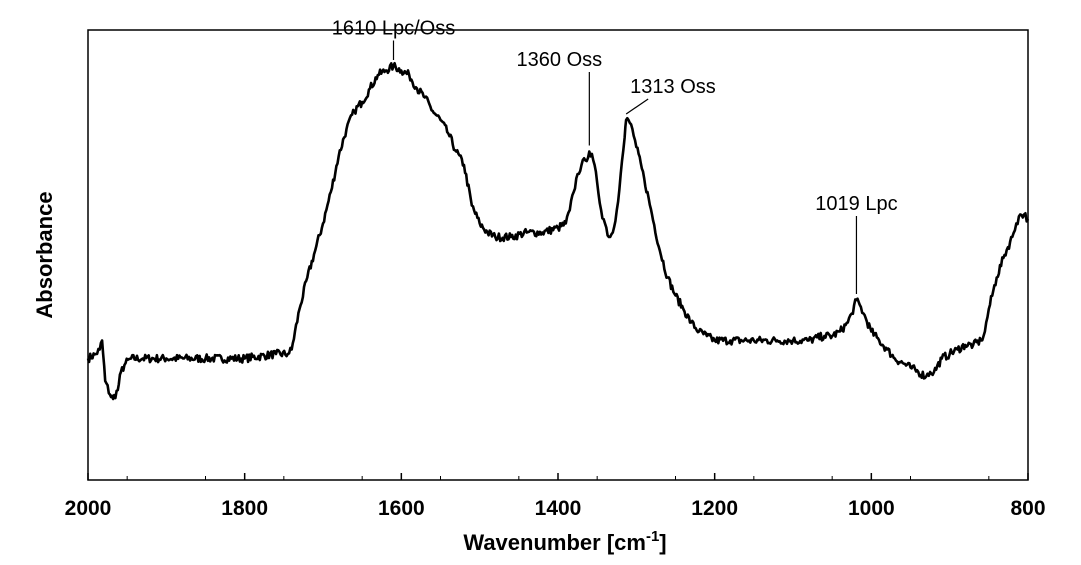  Describe the element at coordinates (673, 87) in the screenshot. I see `annotation-label: 1313 Oss` at that location.